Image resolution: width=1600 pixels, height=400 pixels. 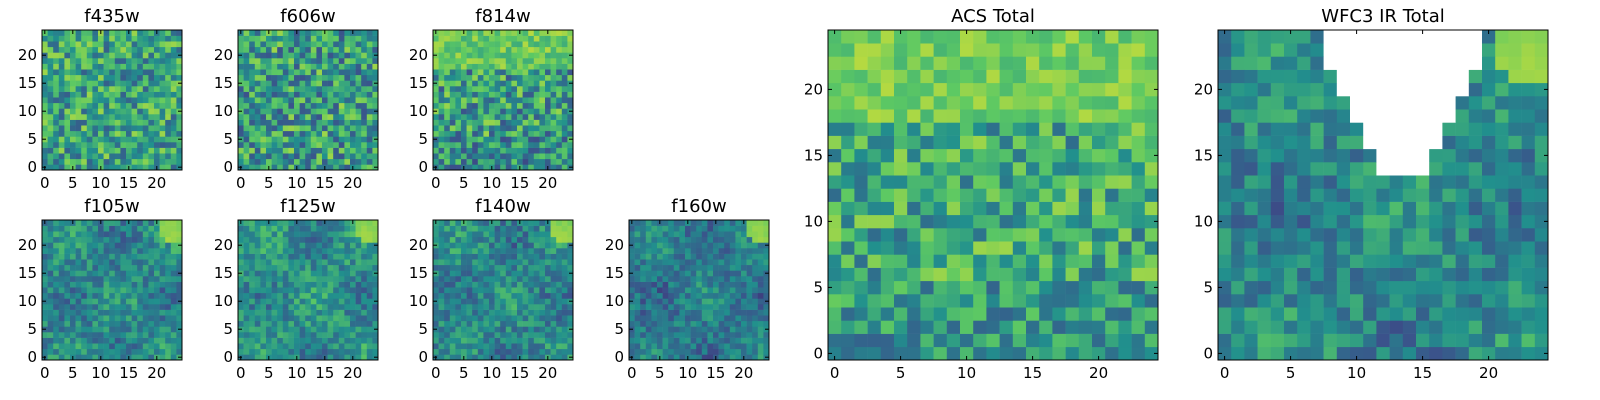 What do you see at coordinates (296, 373) in the screenshot?
I see `x-tick-label: 10` at bounding box center [296, 373].